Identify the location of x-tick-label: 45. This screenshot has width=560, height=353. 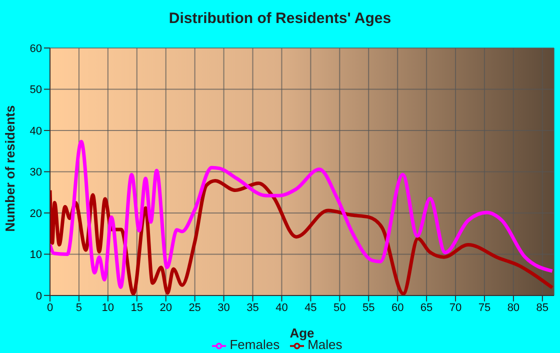
(310, 308).